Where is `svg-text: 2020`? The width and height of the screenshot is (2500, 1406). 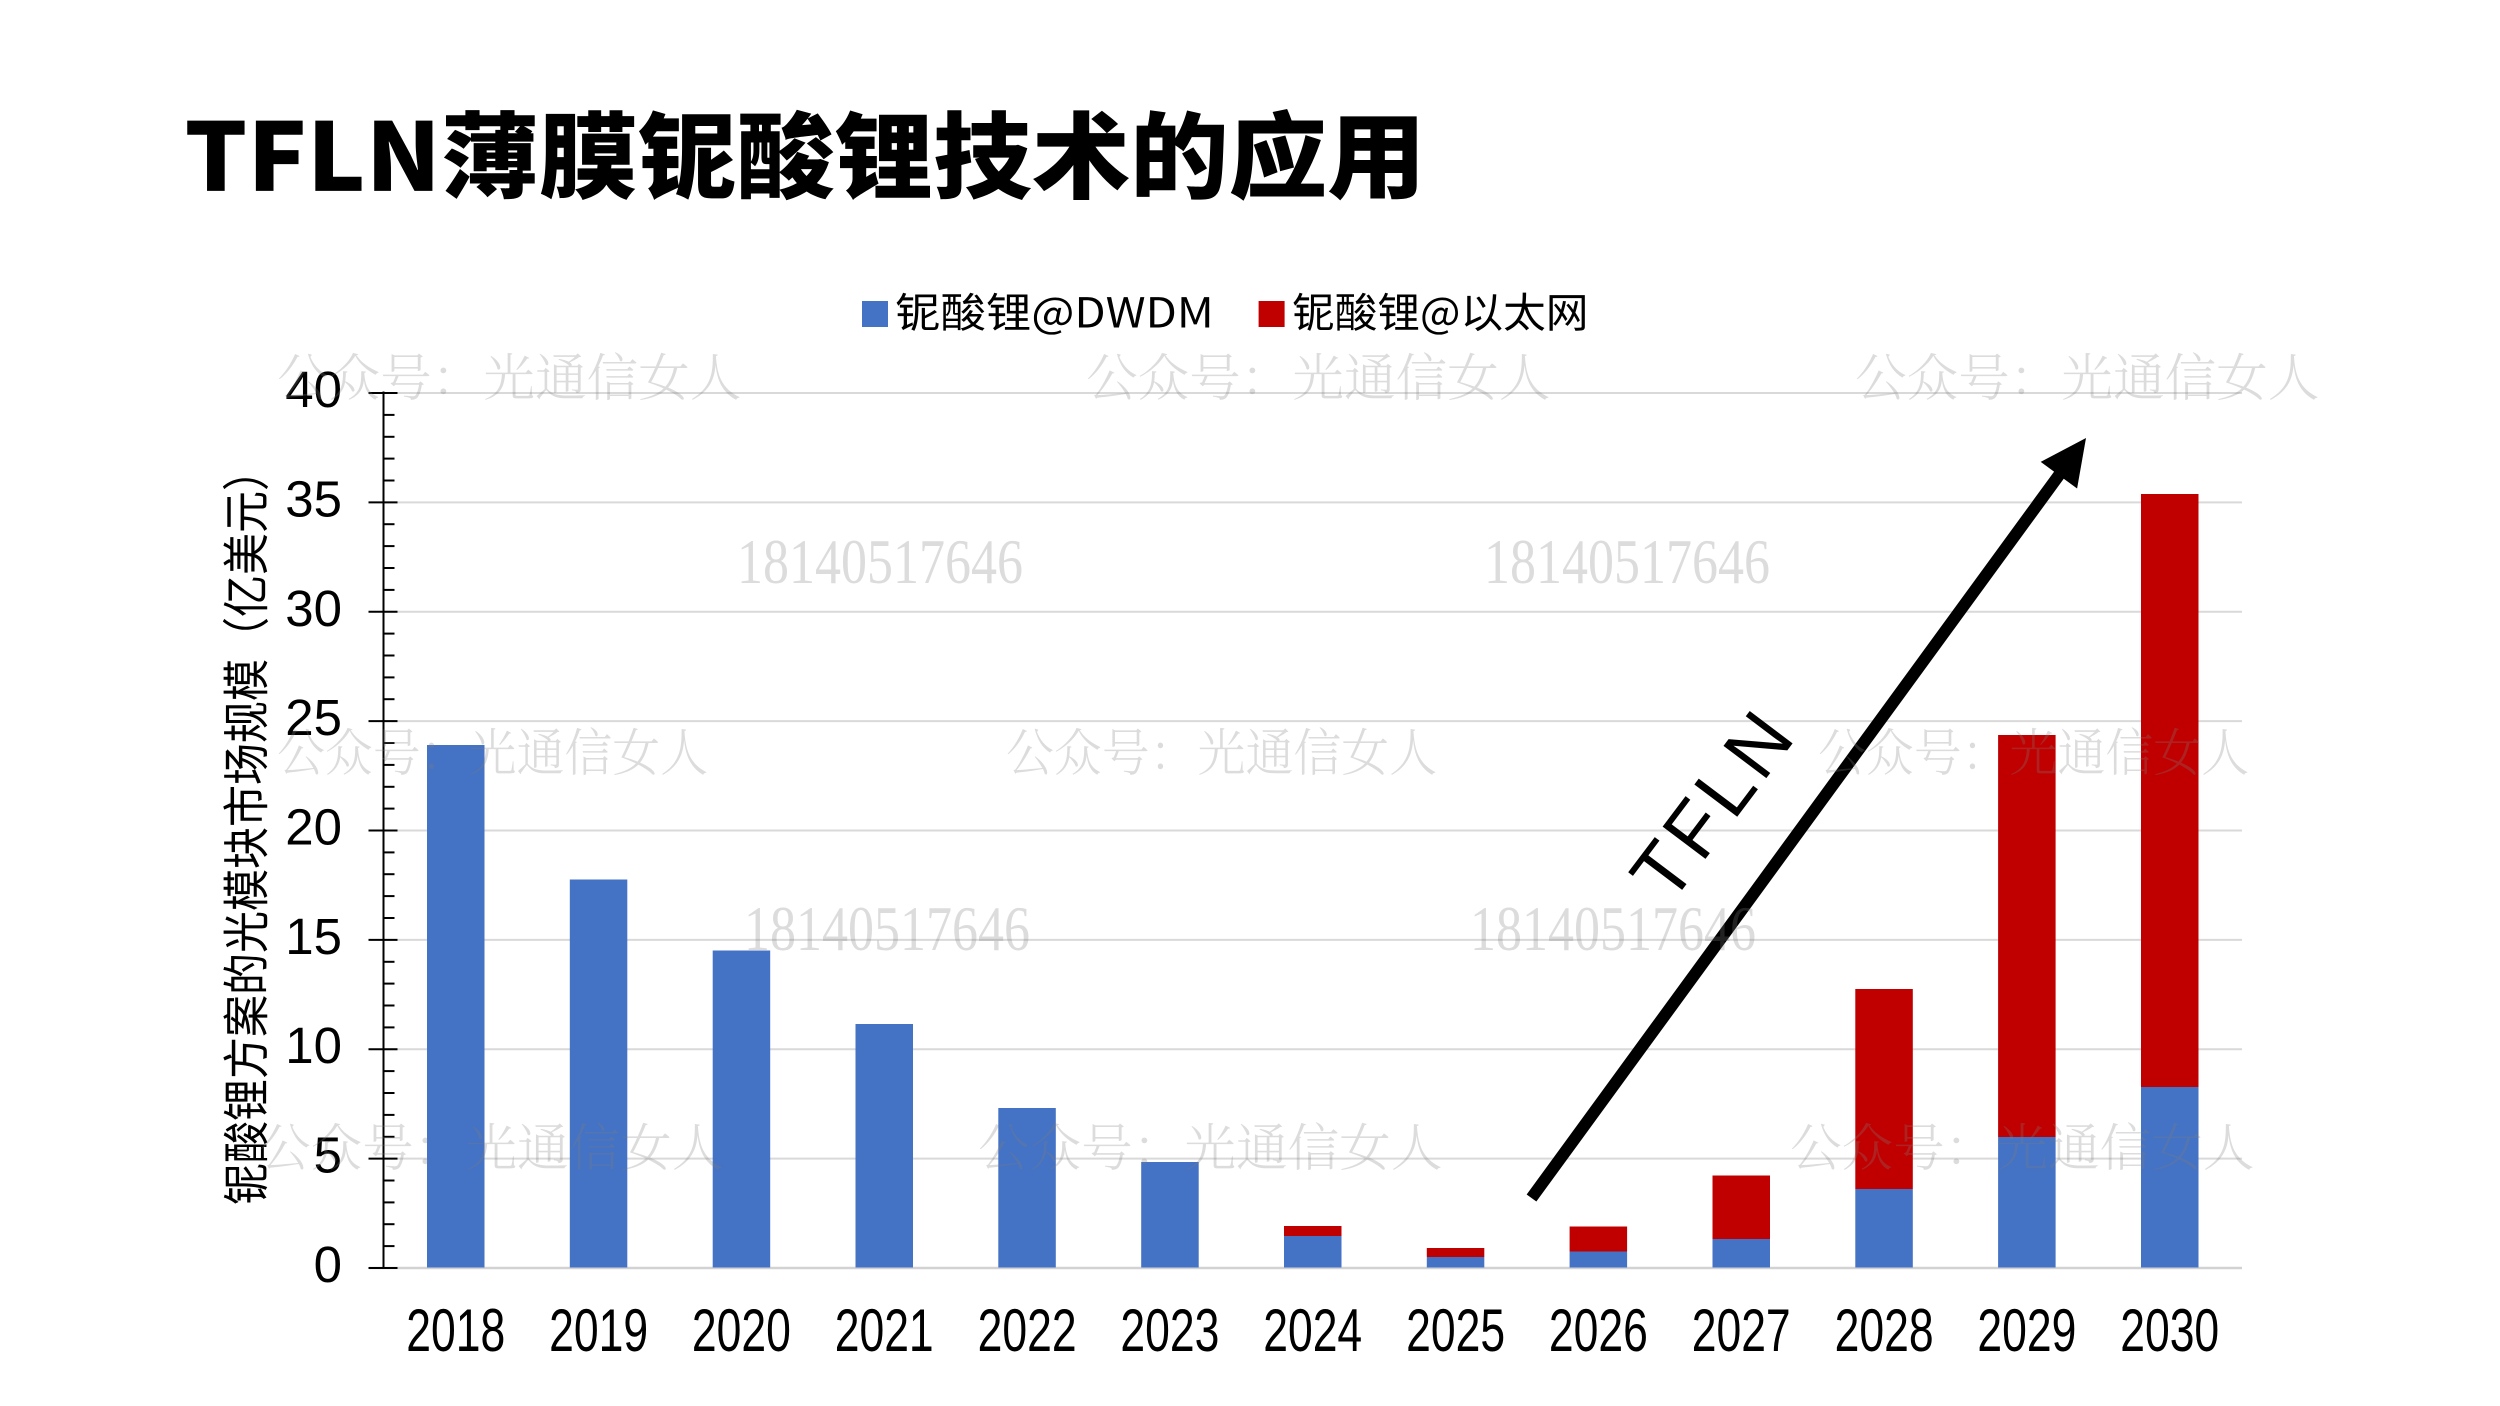
svg-text: 2020 is located at coordinates (741, 1330).